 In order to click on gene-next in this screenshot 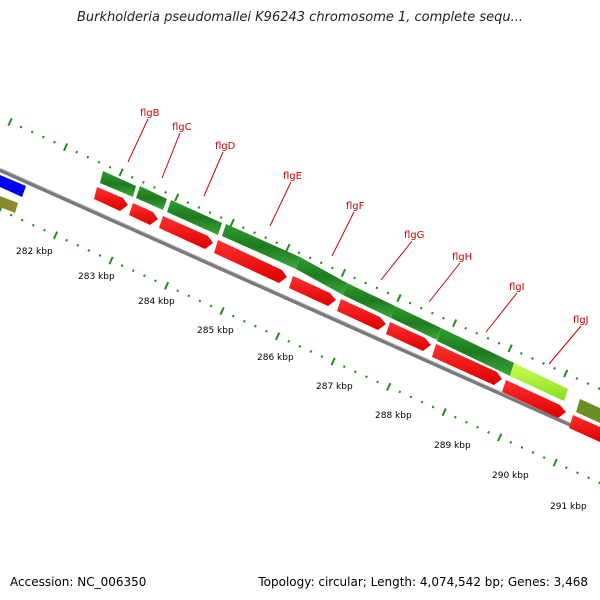, I will do `click(588, 411)`.